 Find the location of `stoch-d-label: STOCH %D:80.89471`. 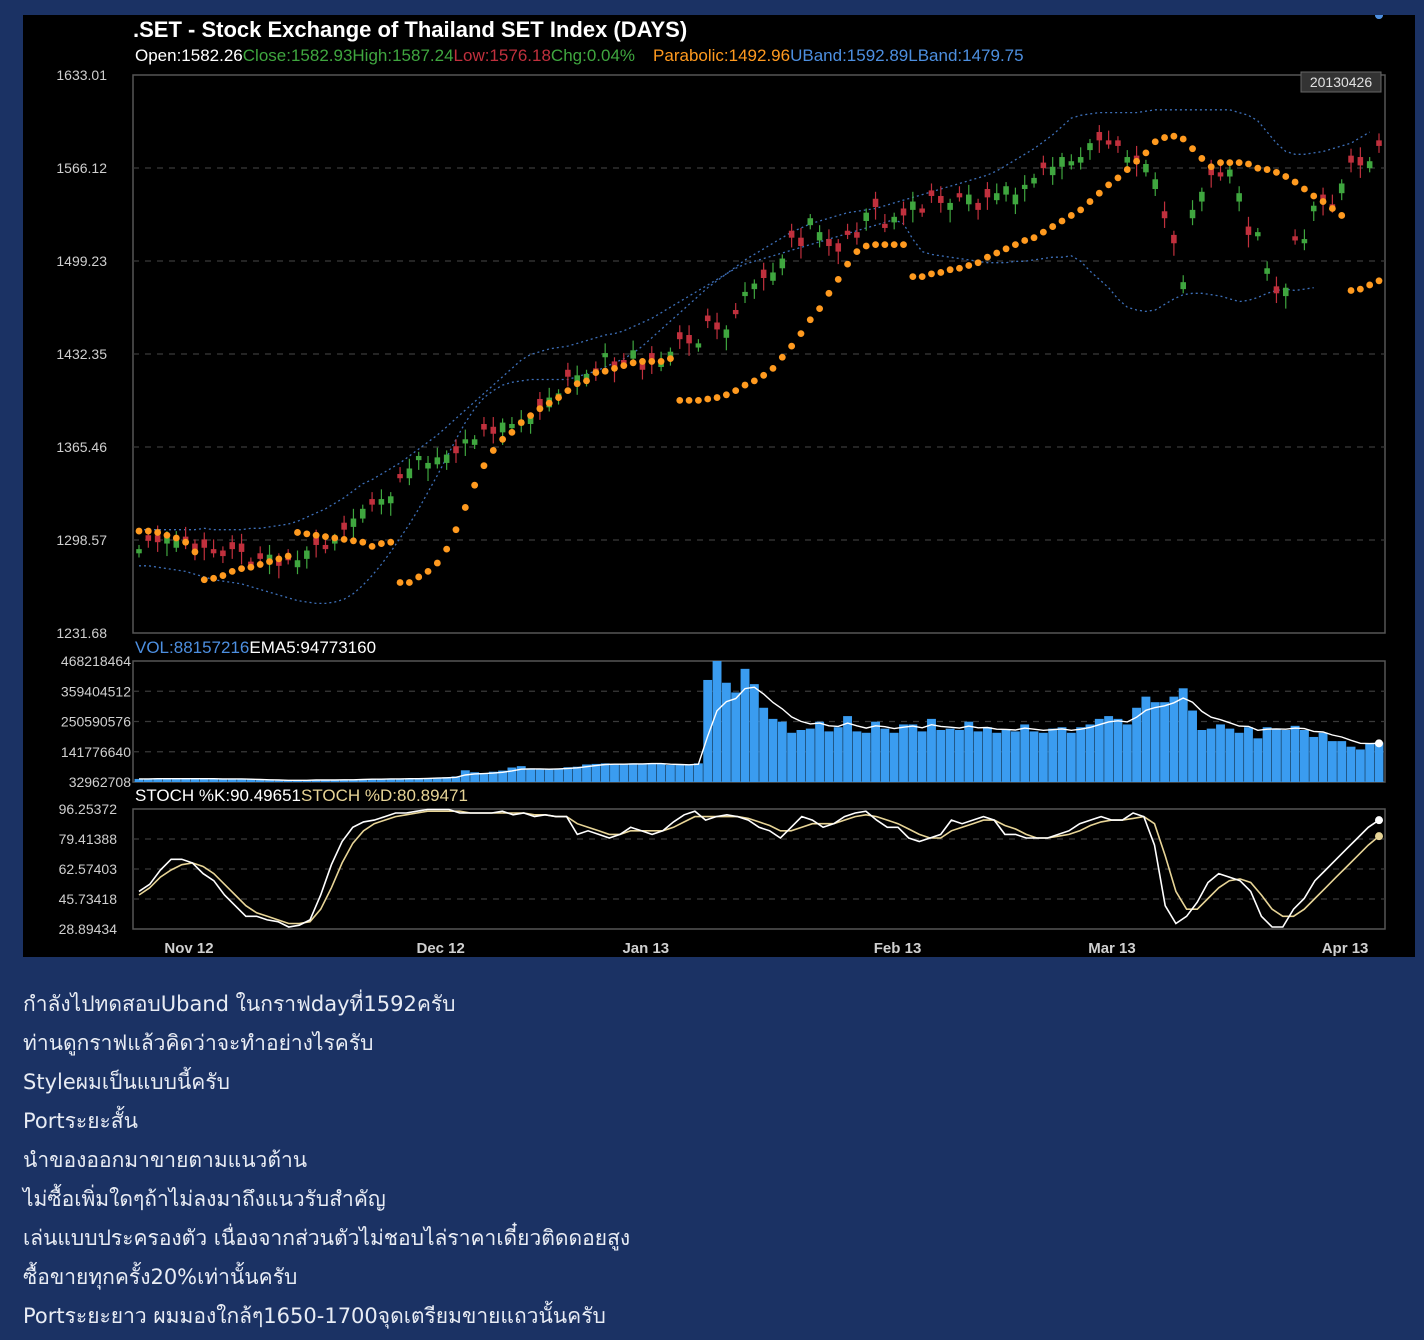

stoch-d-label: STOCH %D:80.89471 is located at coordinates (384, 795).